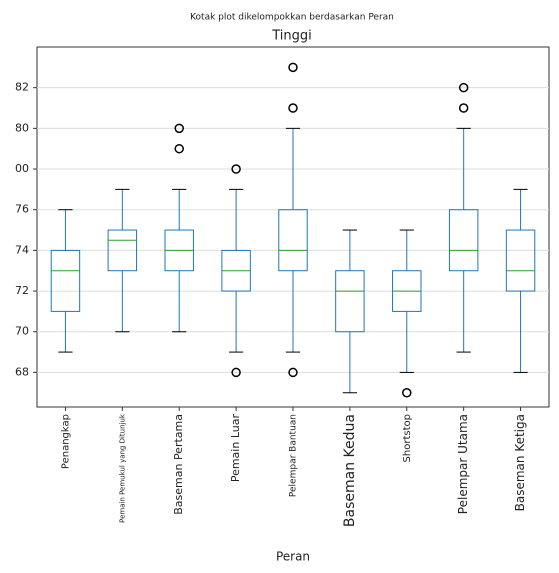 The image size is (559, 573). Describe the element at coordinates (350, 470) in the screenshot. I see `x-tick-label: Baseman Kedua` at that location.